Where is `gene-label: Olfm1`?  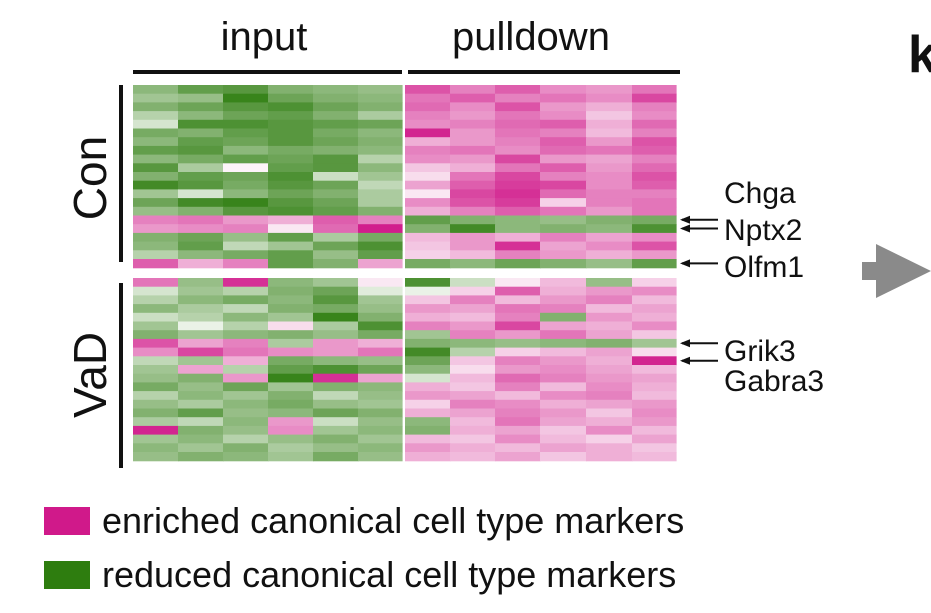 gene-label: Olfm1 is located at coordinates (764, 267).